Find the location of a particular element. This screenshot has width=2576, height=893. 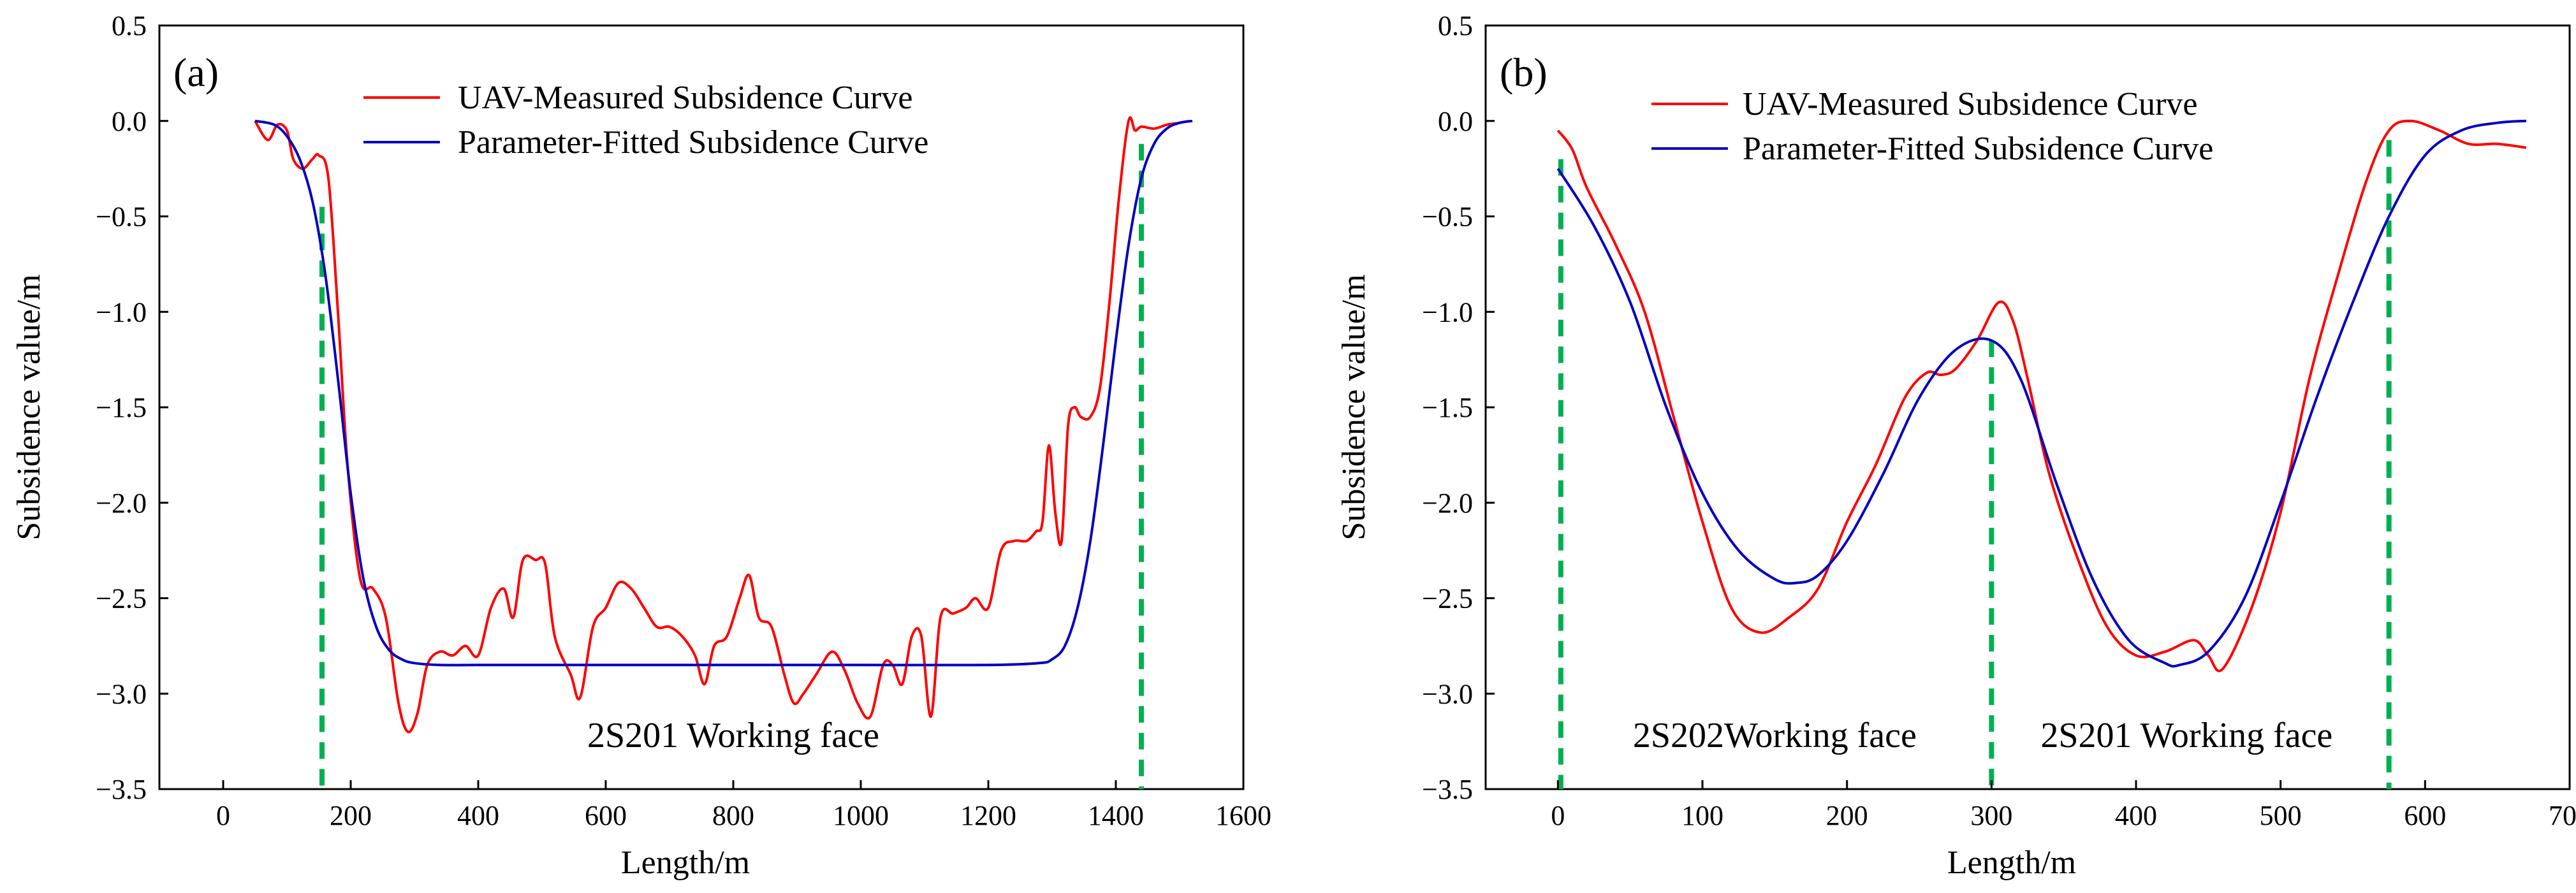

x-tick-label: 1600 is located at coordinates (1243, 815).